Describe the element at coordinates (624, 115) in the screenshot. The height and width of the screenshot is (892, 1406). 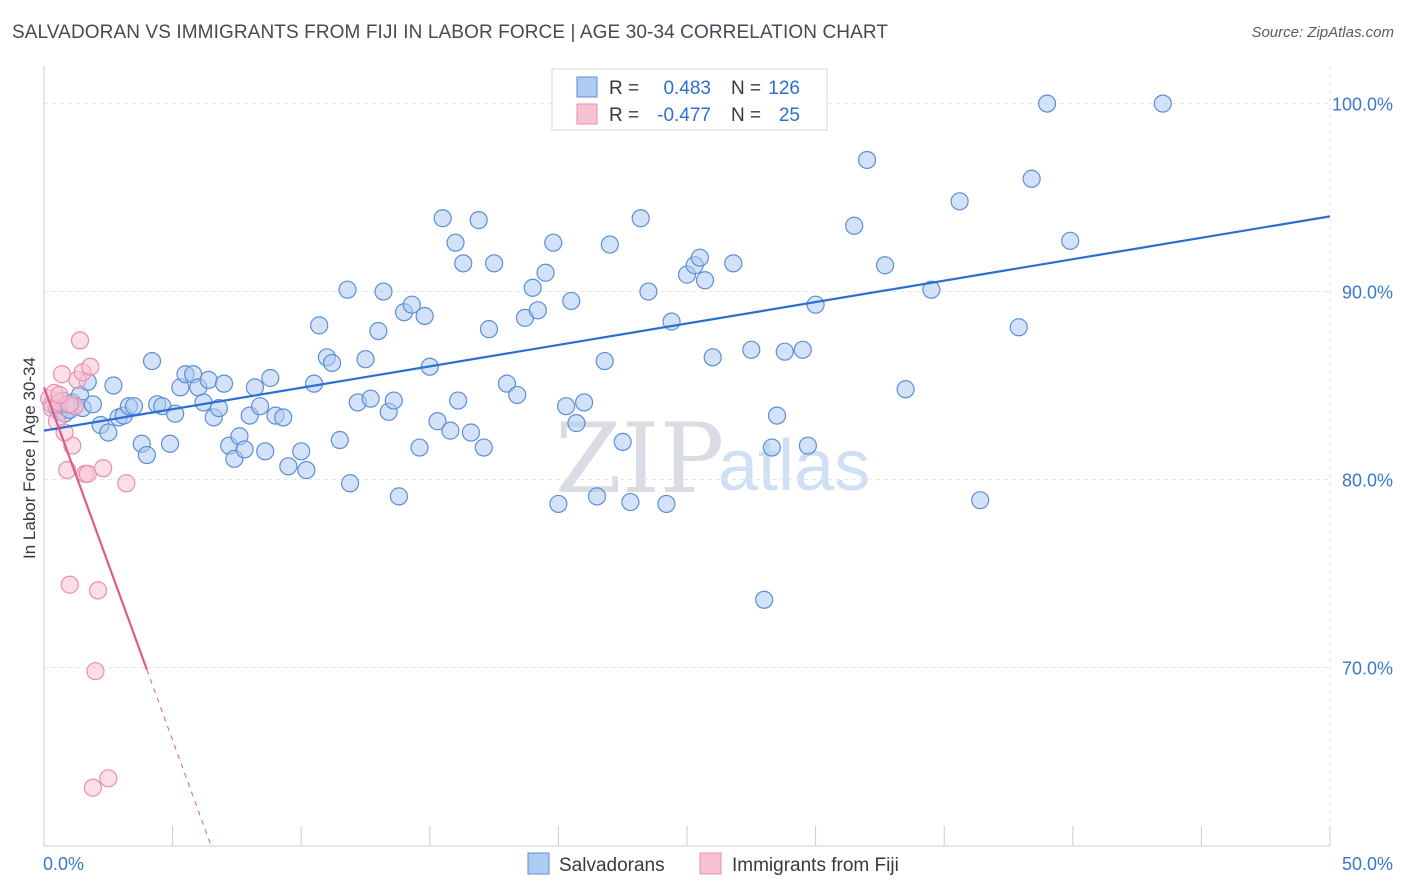
I see `legend-r-label-2: R =` at that location.